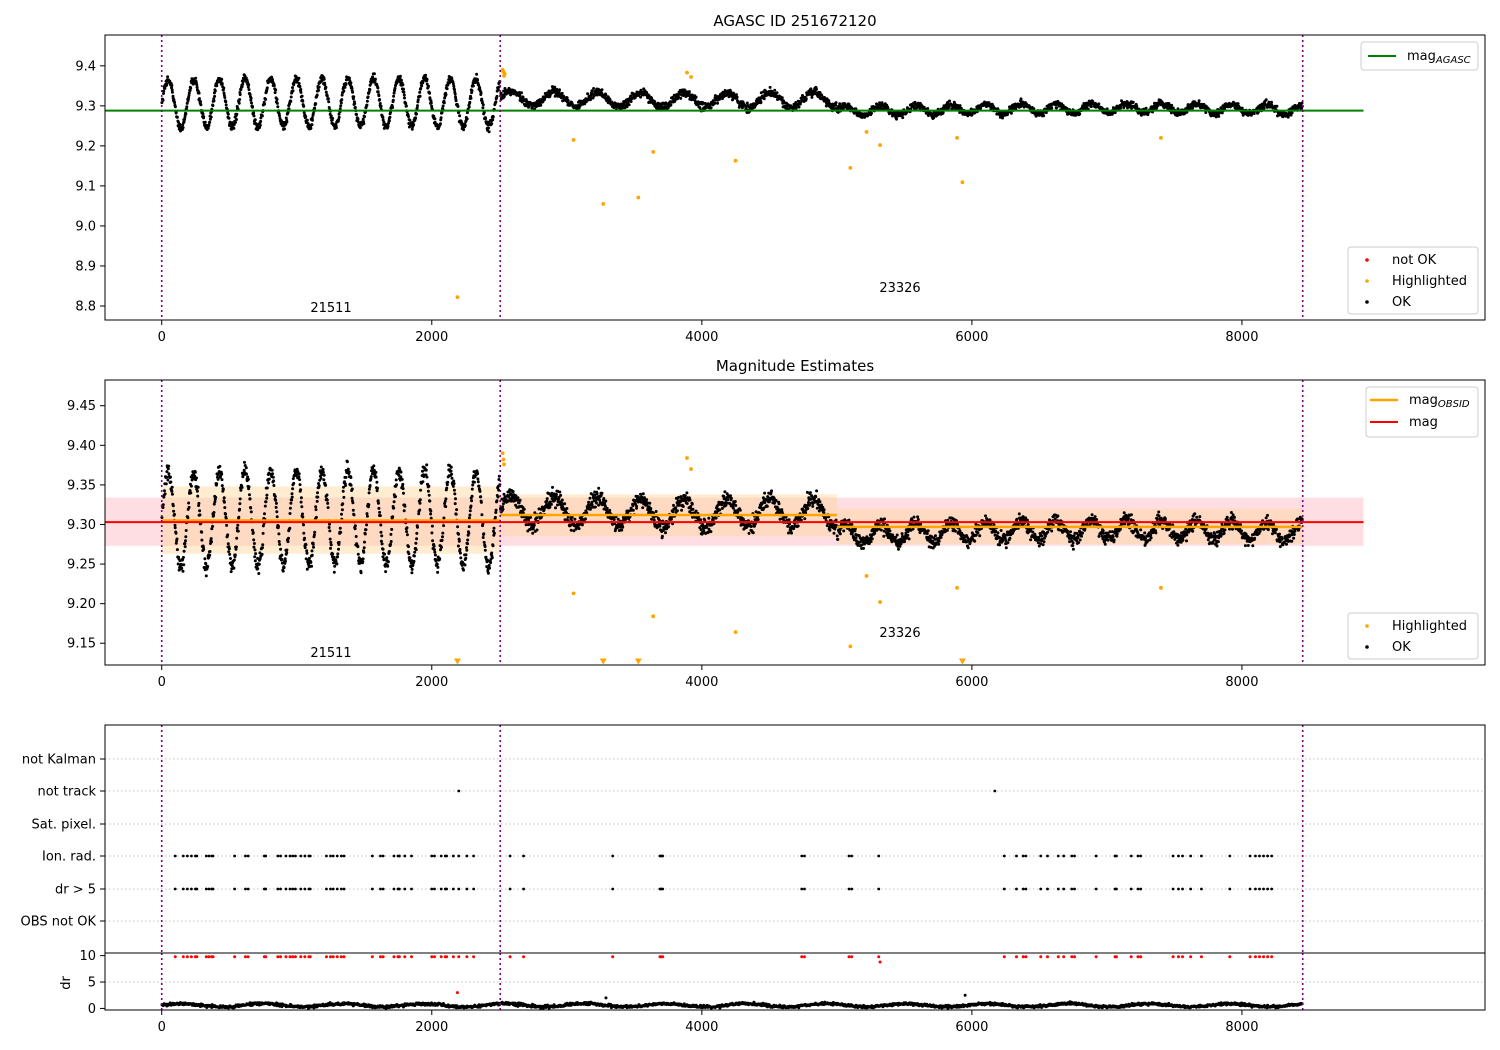 The image size is (1500, 1050). I want to click on x-tick-label: 8000, so click(1241, 337).